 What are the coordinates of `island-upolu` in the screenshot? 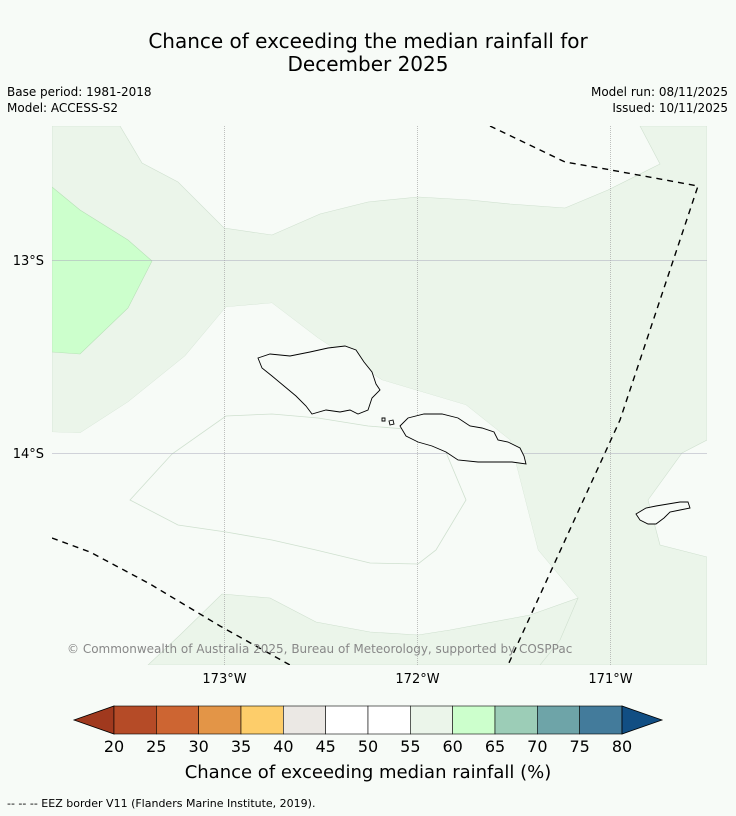 It's located at (463, 439).